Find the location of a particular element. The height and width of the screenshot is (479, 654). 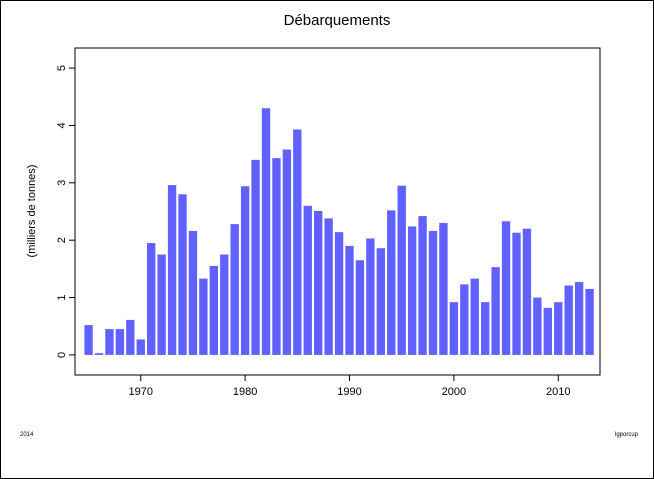

x-tick-label: 2000 is located at coordinates (454, 392).